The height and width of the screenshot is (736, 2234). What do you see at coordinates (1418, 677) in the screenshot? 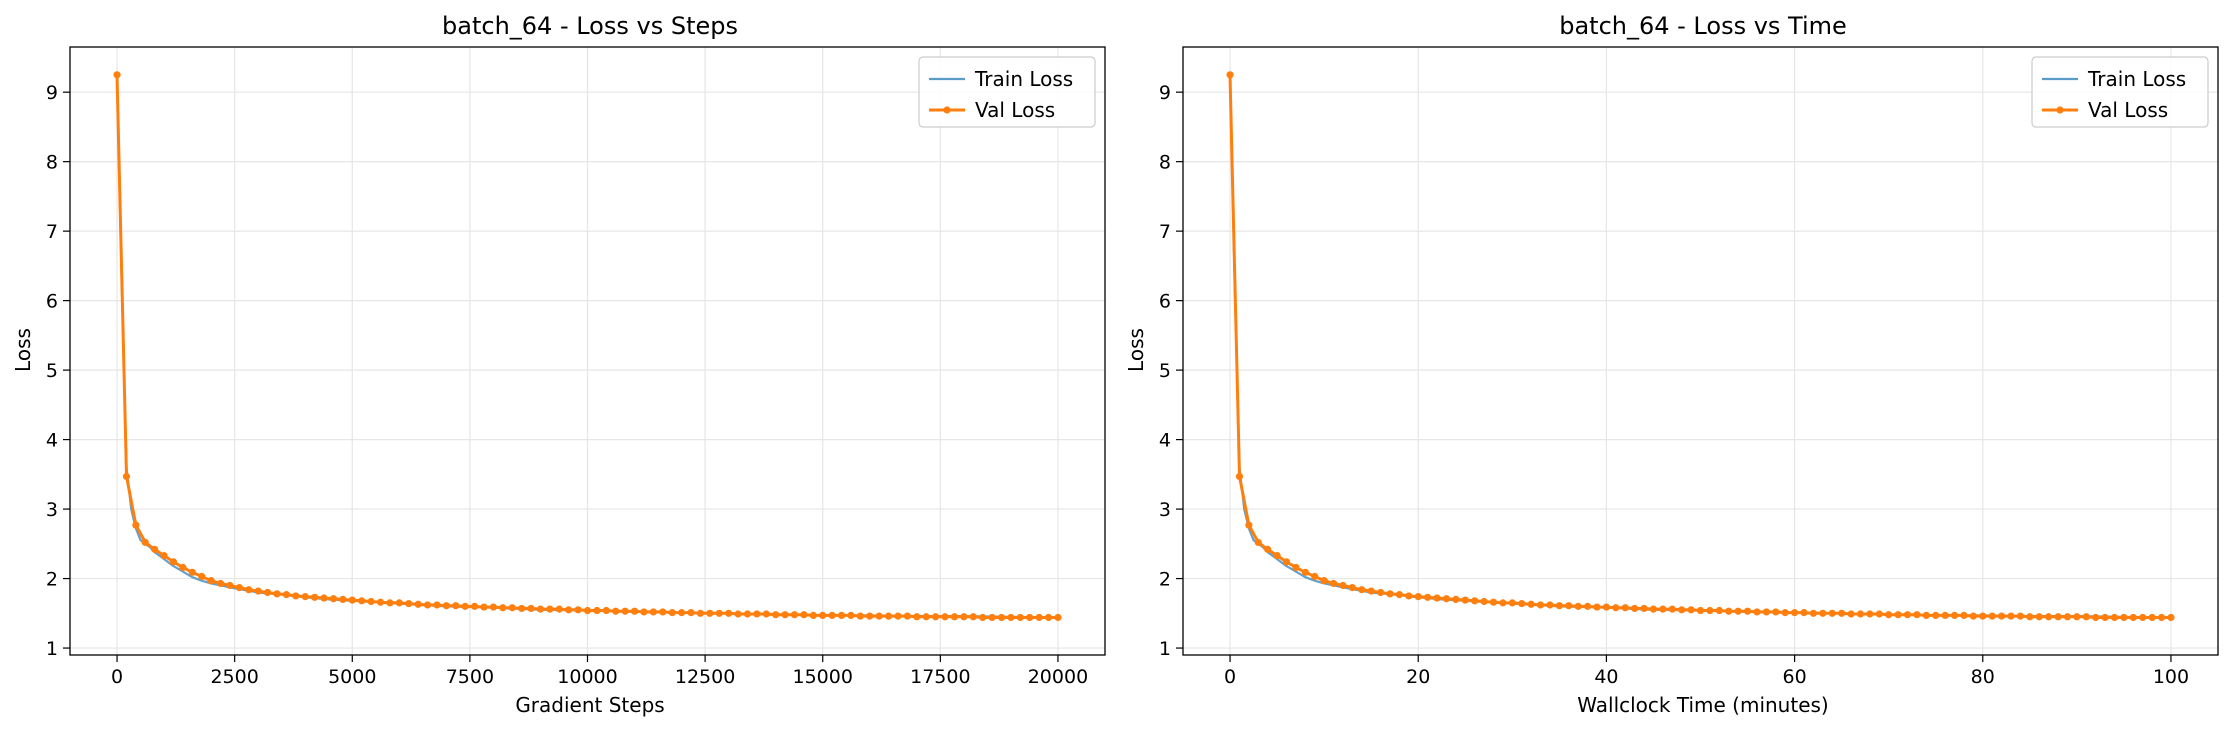
I see `x-tick-label: 20` at bounding box center [1418, 677].